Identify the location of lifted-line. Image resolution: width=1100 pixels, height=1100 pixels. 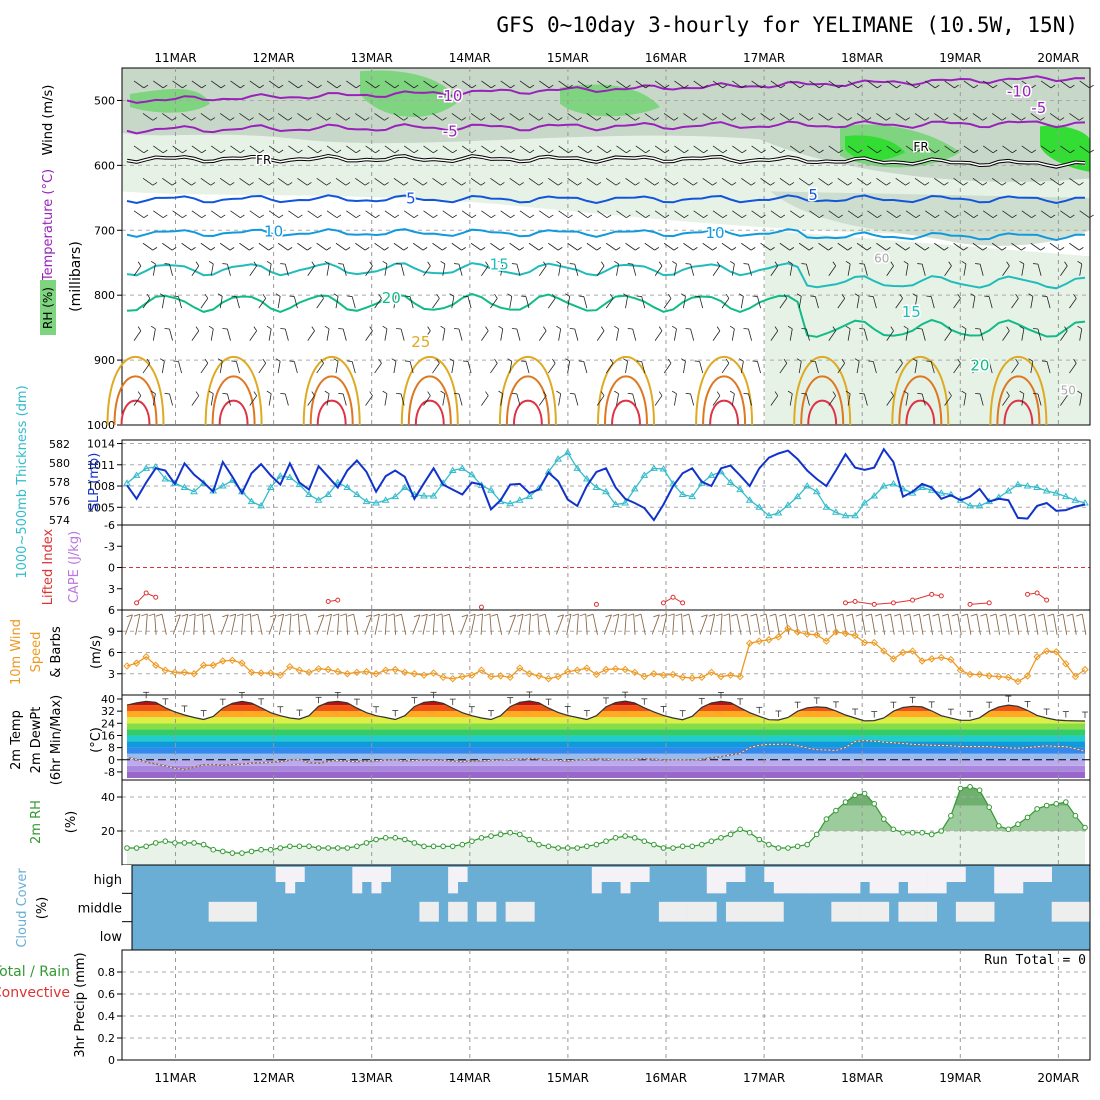
(922, 597).